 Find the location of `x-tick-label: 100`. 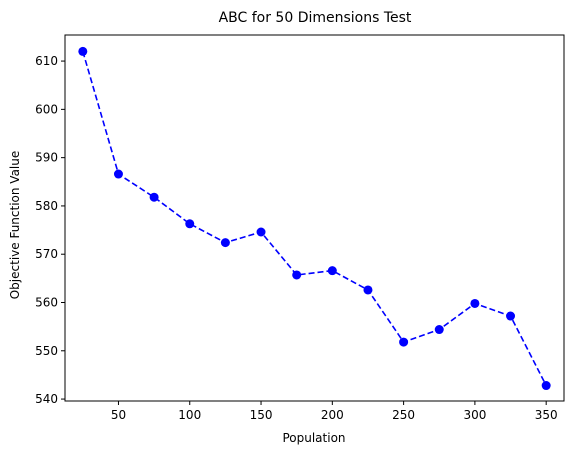

x-tick-label: 100 is located at coordinates (189, 415).